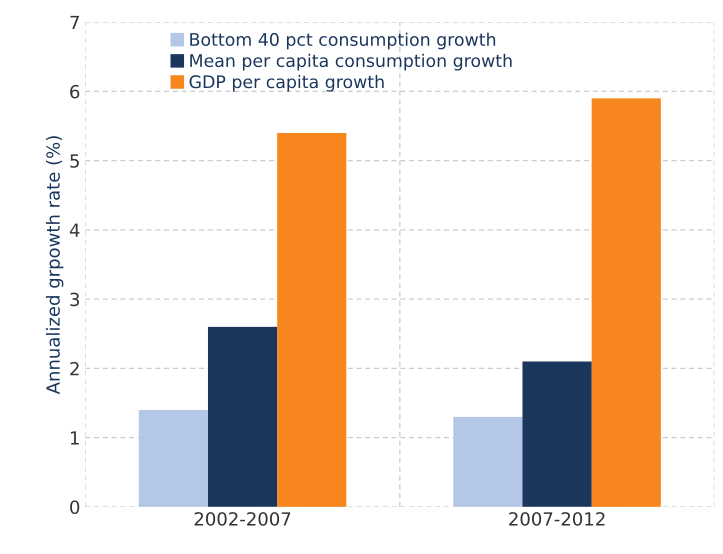  Describe the element at coordinates (75, 230) in the screenshot. I see `y-tick-label: 4` at that location.